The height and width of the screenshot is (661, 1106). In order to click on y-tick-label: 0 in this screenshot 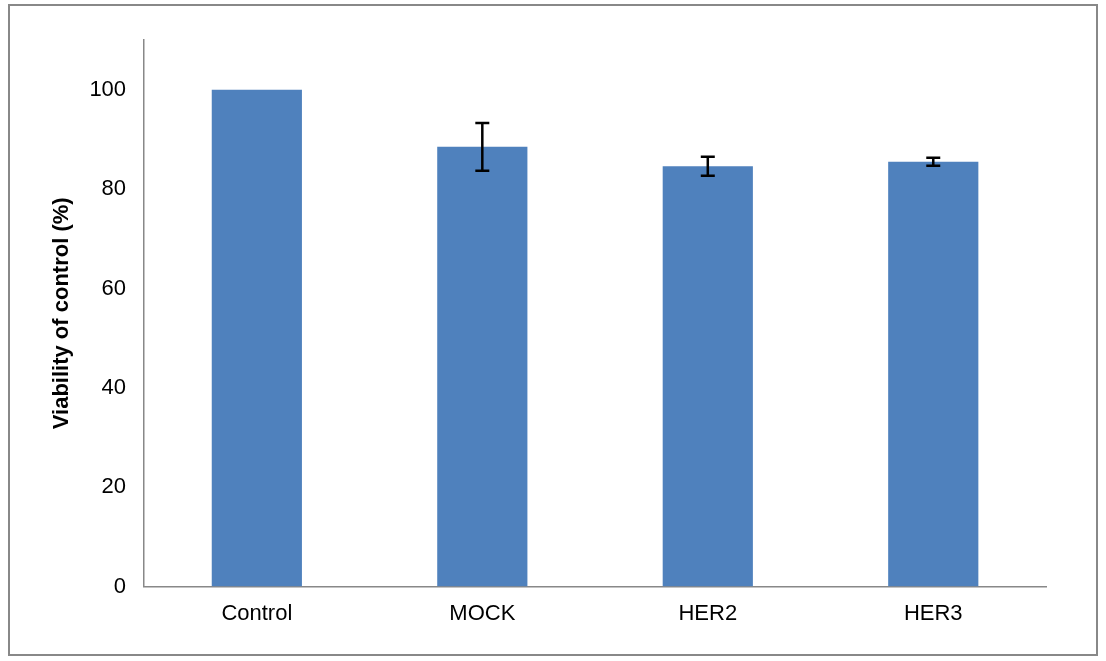, I will do `click(120, 585)`.